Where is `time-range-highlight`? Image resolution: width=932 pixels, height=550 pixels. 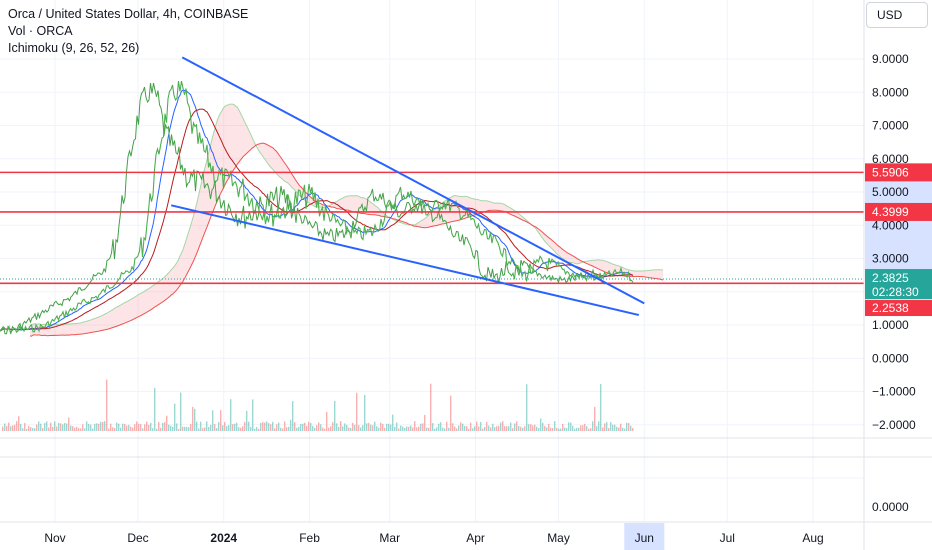
time-range-highlight is located at coordinates (644, 536).